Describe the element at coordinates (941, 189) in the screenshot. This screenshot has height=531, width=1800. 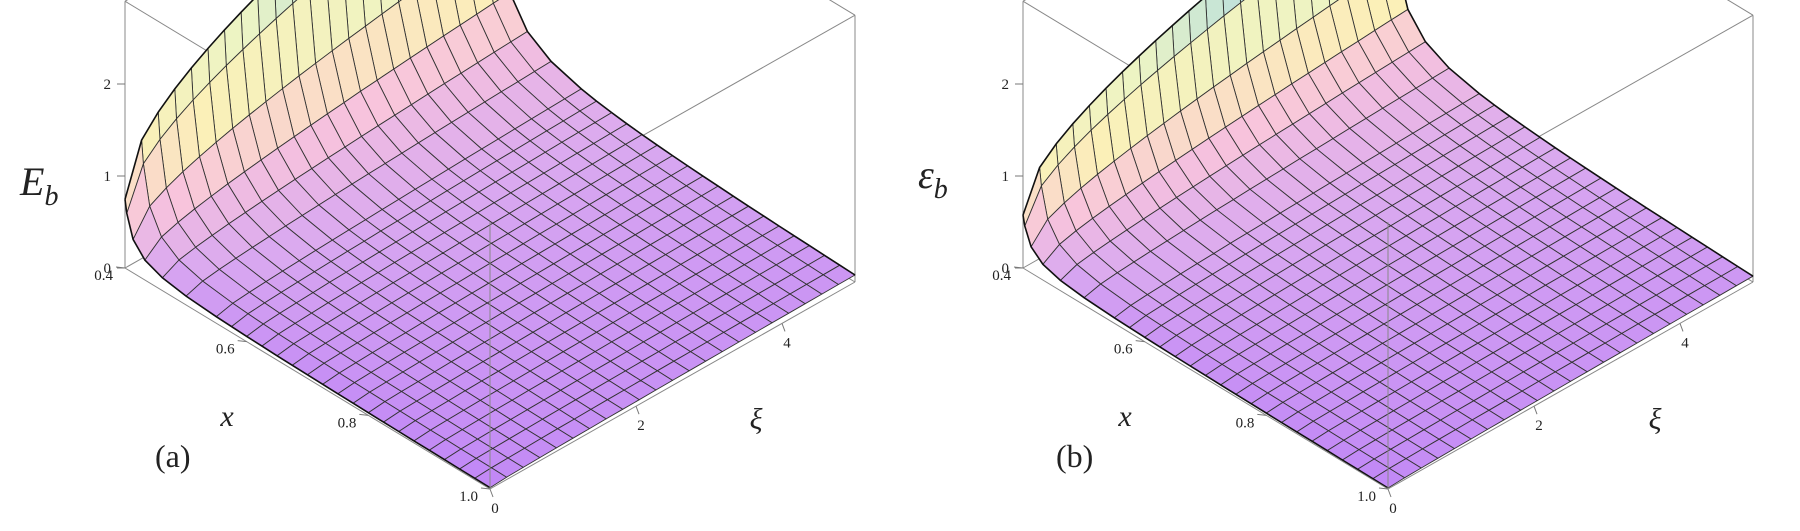
I see `panel-b-z-axis-sub: b` at that location.